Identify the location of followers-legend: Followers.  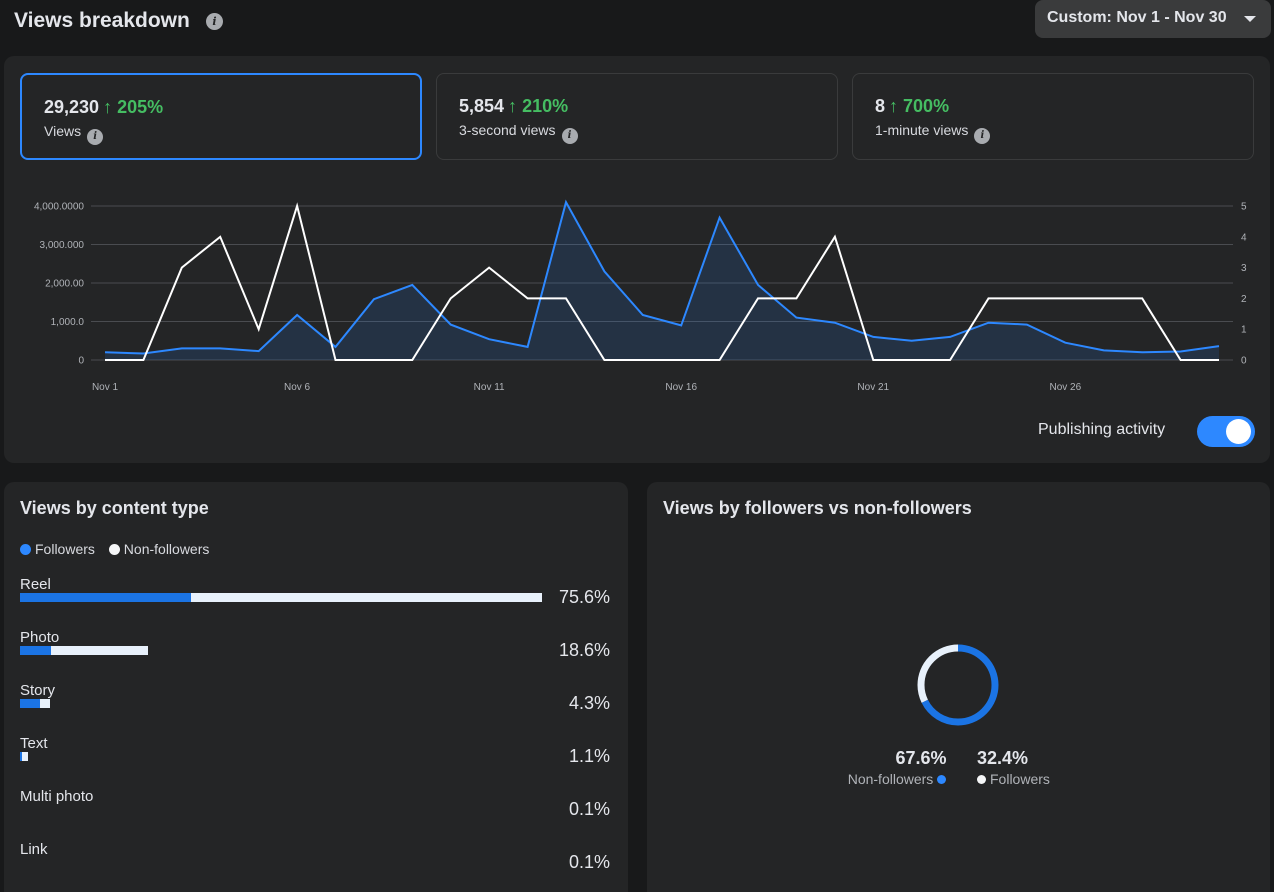
(1022, 779).